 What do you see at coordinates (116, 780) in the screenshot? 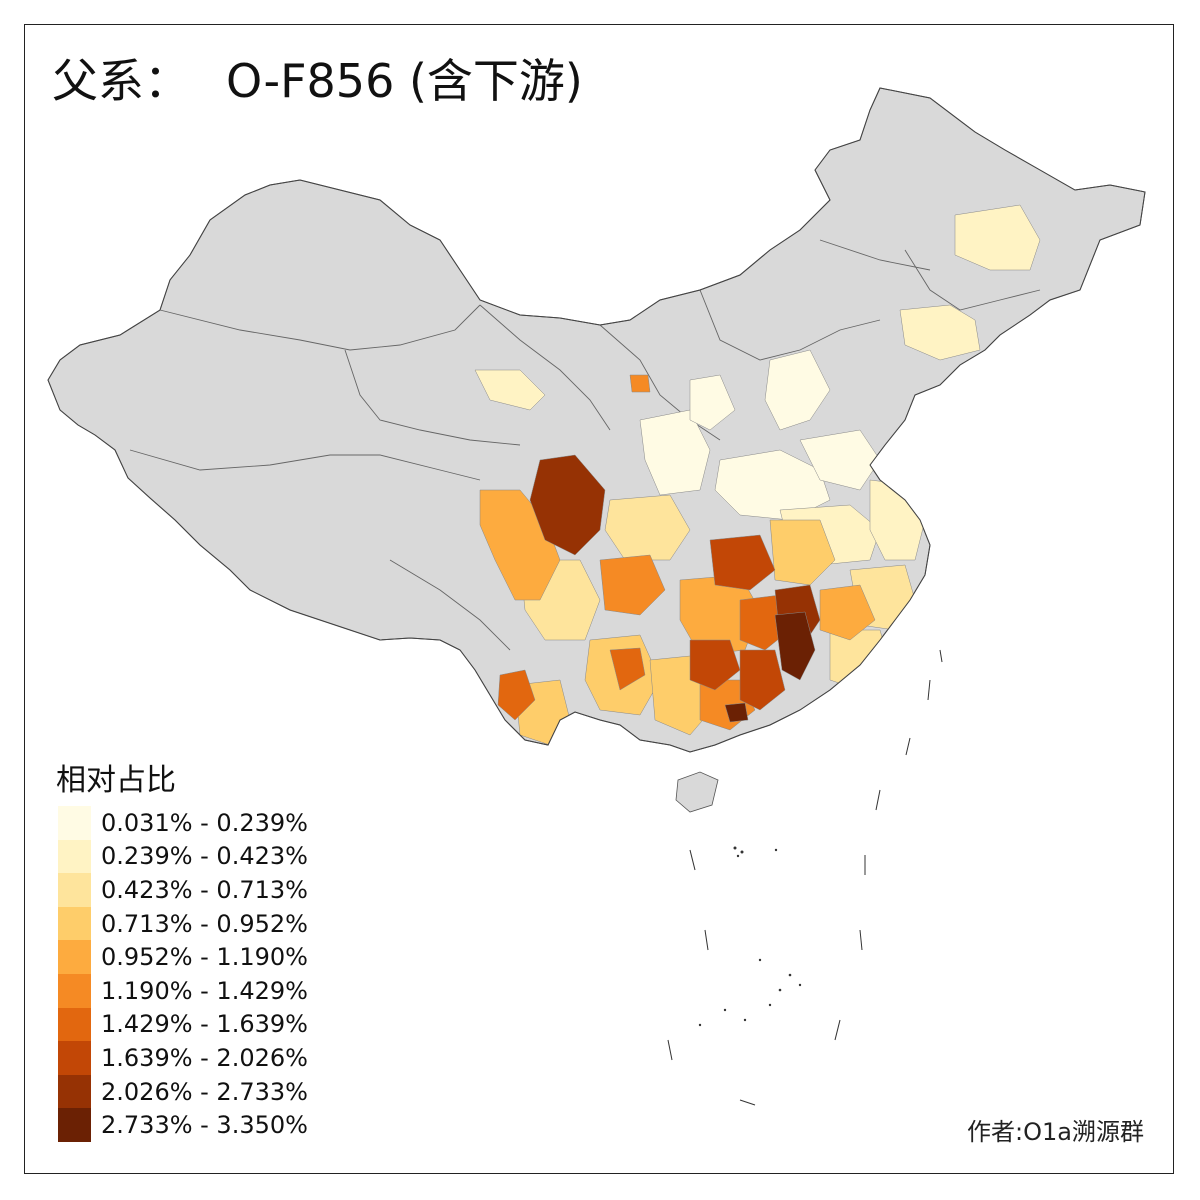
I see `legend-title: 相对占比` at bounding box center [116, 780].